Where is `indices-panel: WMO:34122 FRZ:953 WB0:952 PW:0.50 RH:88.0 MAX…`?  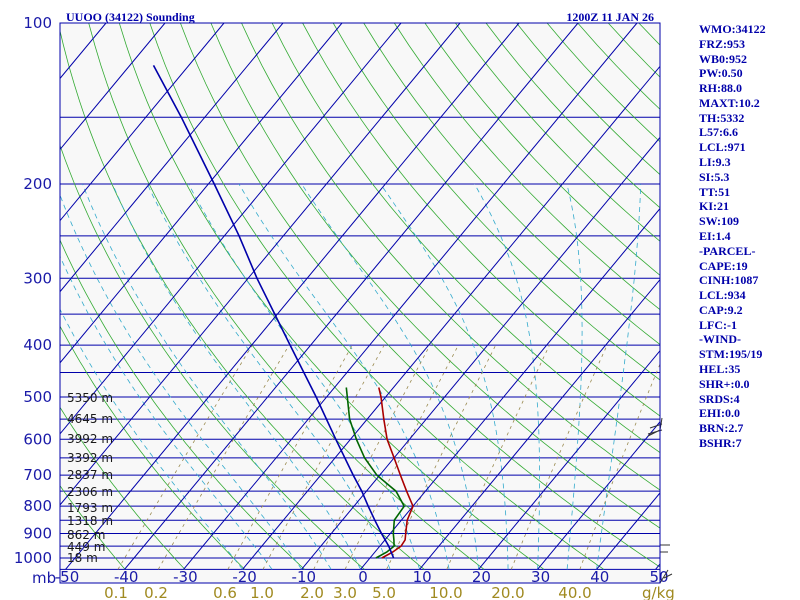
indices-panel: WMO:34122 FRZ:953 WB0:952 PW:0.50 RH:88.0 MAX… is located at coordinates (749, 236).